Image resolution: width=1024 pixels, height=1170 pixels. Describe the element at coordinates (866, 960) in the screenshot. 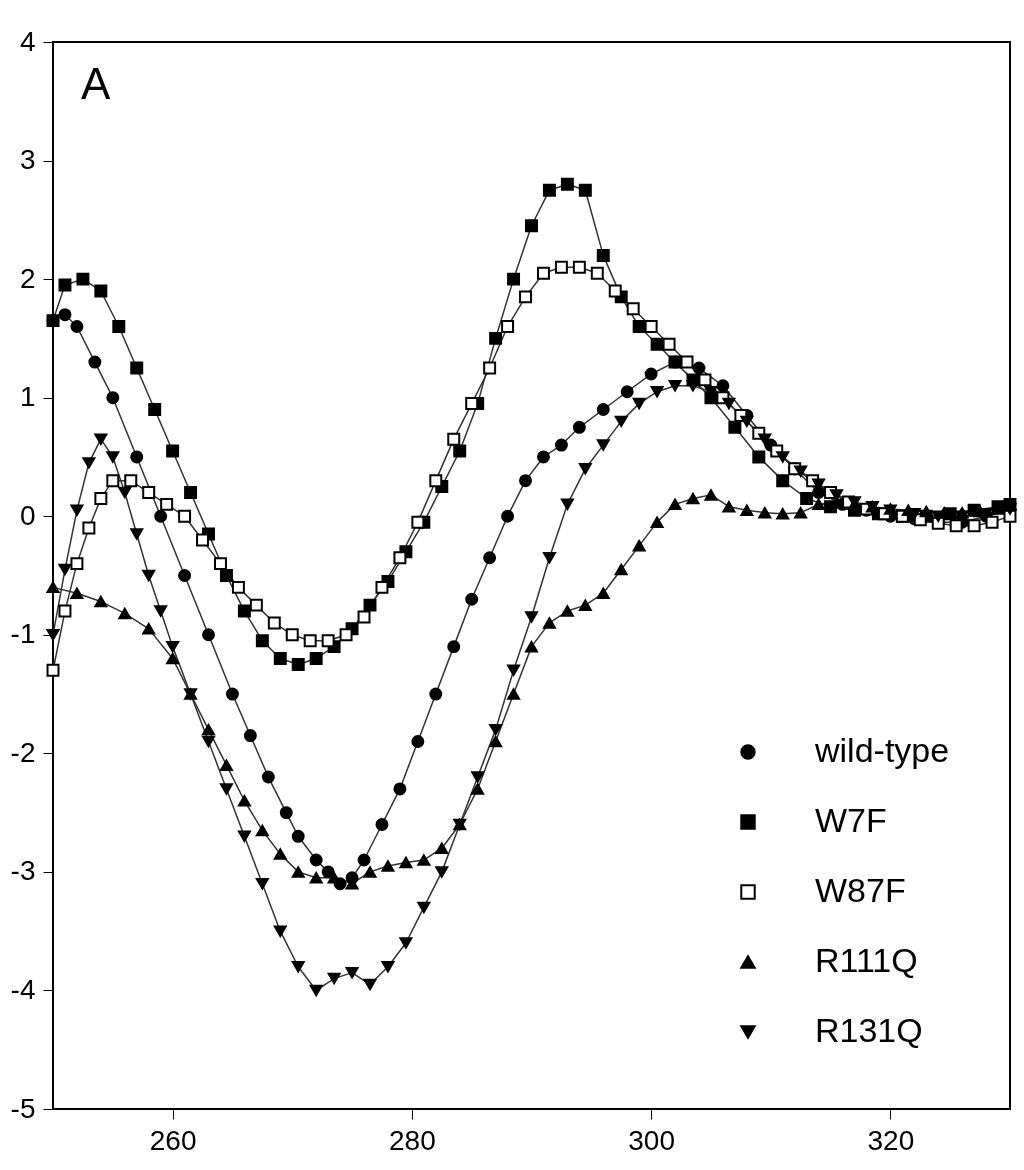

I see `legend-label: R111Q` at that location.